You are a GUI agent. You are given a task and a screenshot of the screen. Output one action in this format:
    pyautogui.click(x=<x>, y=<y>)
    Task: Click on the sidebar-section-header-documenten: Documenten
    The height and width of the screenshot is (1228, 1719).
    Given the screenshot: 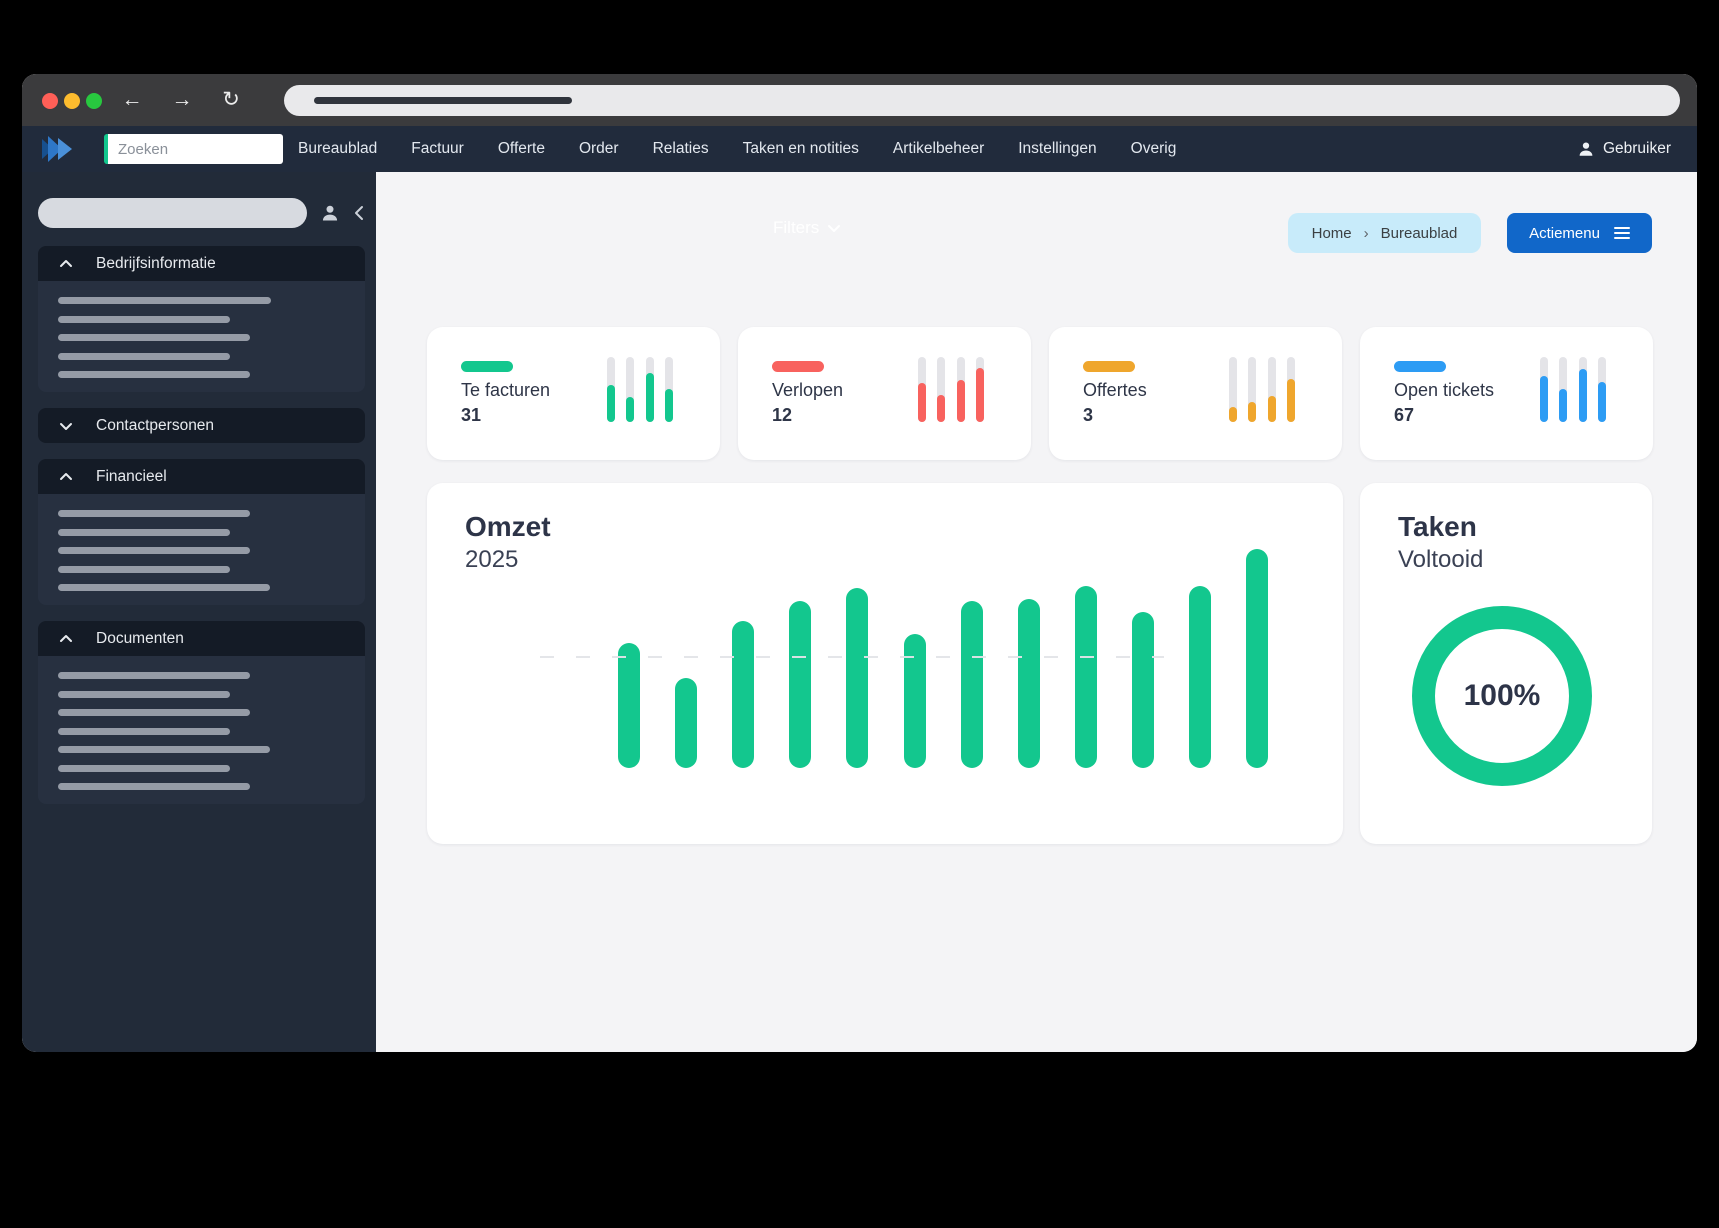 What is the action you would take?
    pyautogui.click(x=201, y=638)
    